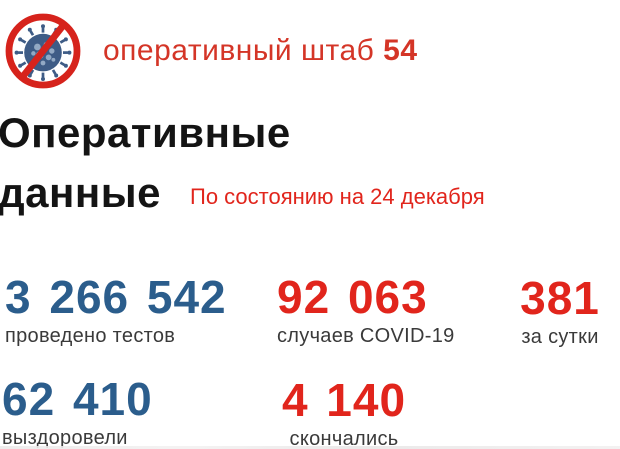 Image resolution: width=620 pixels, height=449 pixels. Describe the element at coordinates (560, 337) in the screenshot. I see `stat-daily-label: за сутки` at that location.